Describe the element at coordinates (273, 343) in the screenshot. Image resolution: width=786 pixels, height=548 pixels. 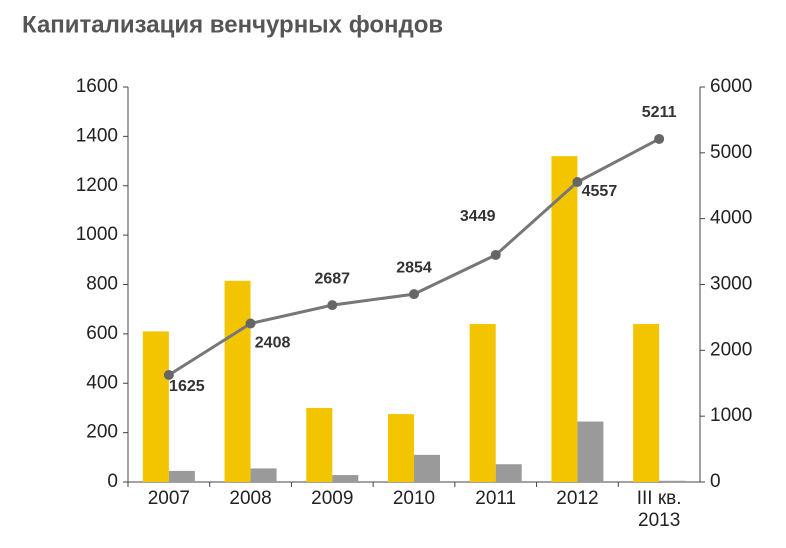
I see `data-label: 2408` at that location.